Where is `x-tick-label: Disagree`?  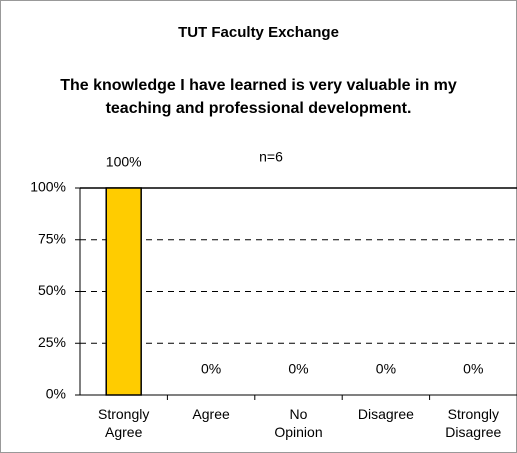 x-tick-label: Disagree is located at coordinates (385, 414).